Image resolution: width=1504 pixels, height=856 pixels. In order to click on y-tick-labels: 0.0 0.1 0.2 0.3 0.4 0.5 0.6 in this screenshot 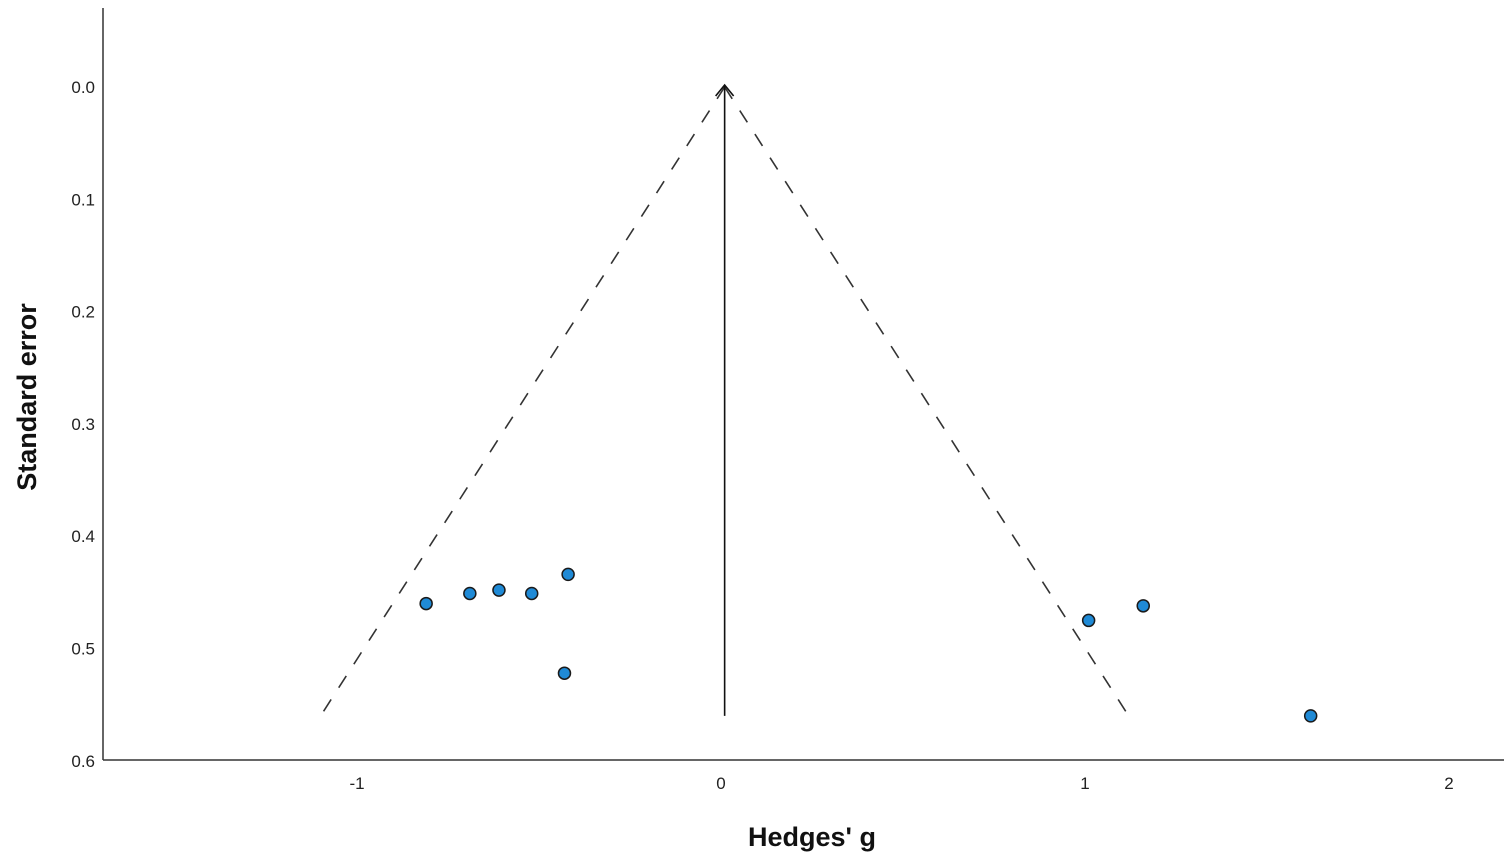, I will do `click(83, 424)`.